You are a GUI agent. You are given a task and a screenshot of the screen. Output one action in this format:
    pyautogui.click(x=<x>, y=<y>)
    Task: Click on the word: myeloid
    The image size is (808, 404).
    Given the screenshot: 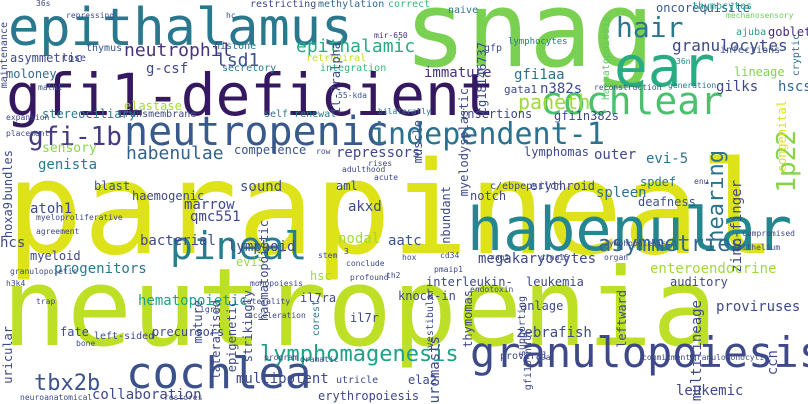 What is the action you would take?
    pyautogui.click(x=55, y=256)
    